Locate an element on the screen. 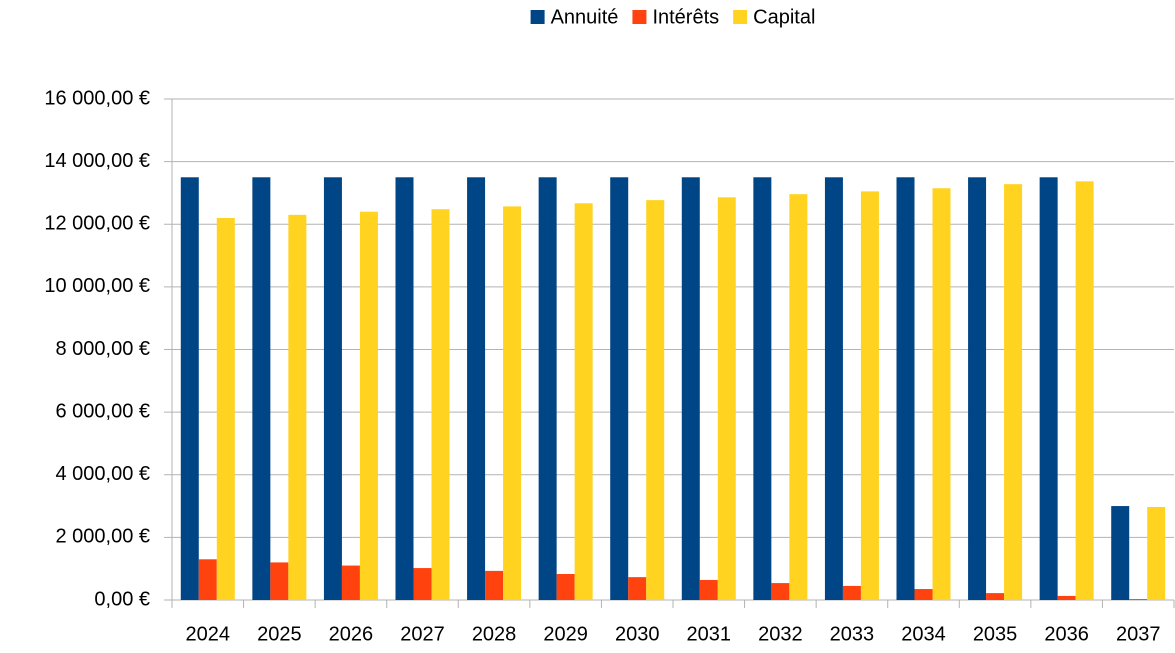 This screenshot has width=1175, height=653. x-tick-label: 2028 is located at coordinates (494, 634).